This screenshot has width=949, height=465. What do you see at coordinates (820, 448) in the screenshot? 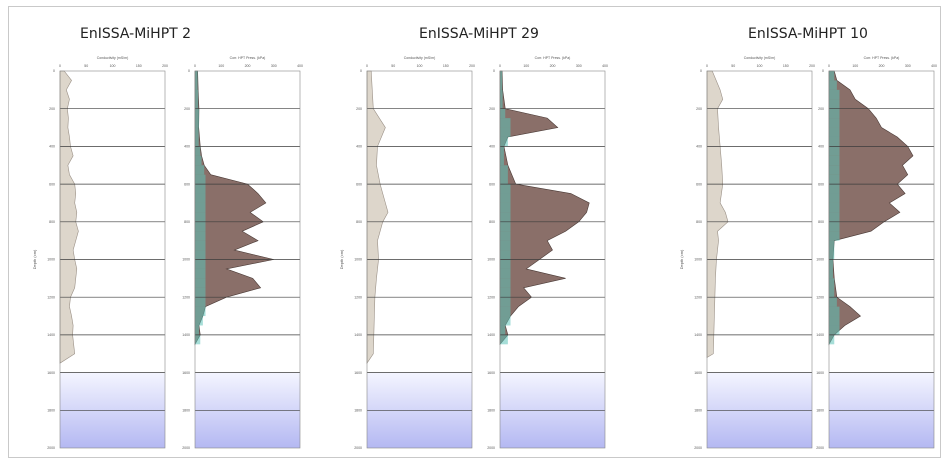
I see `y-tick-label: 2000` at bounding box center [820, 448].